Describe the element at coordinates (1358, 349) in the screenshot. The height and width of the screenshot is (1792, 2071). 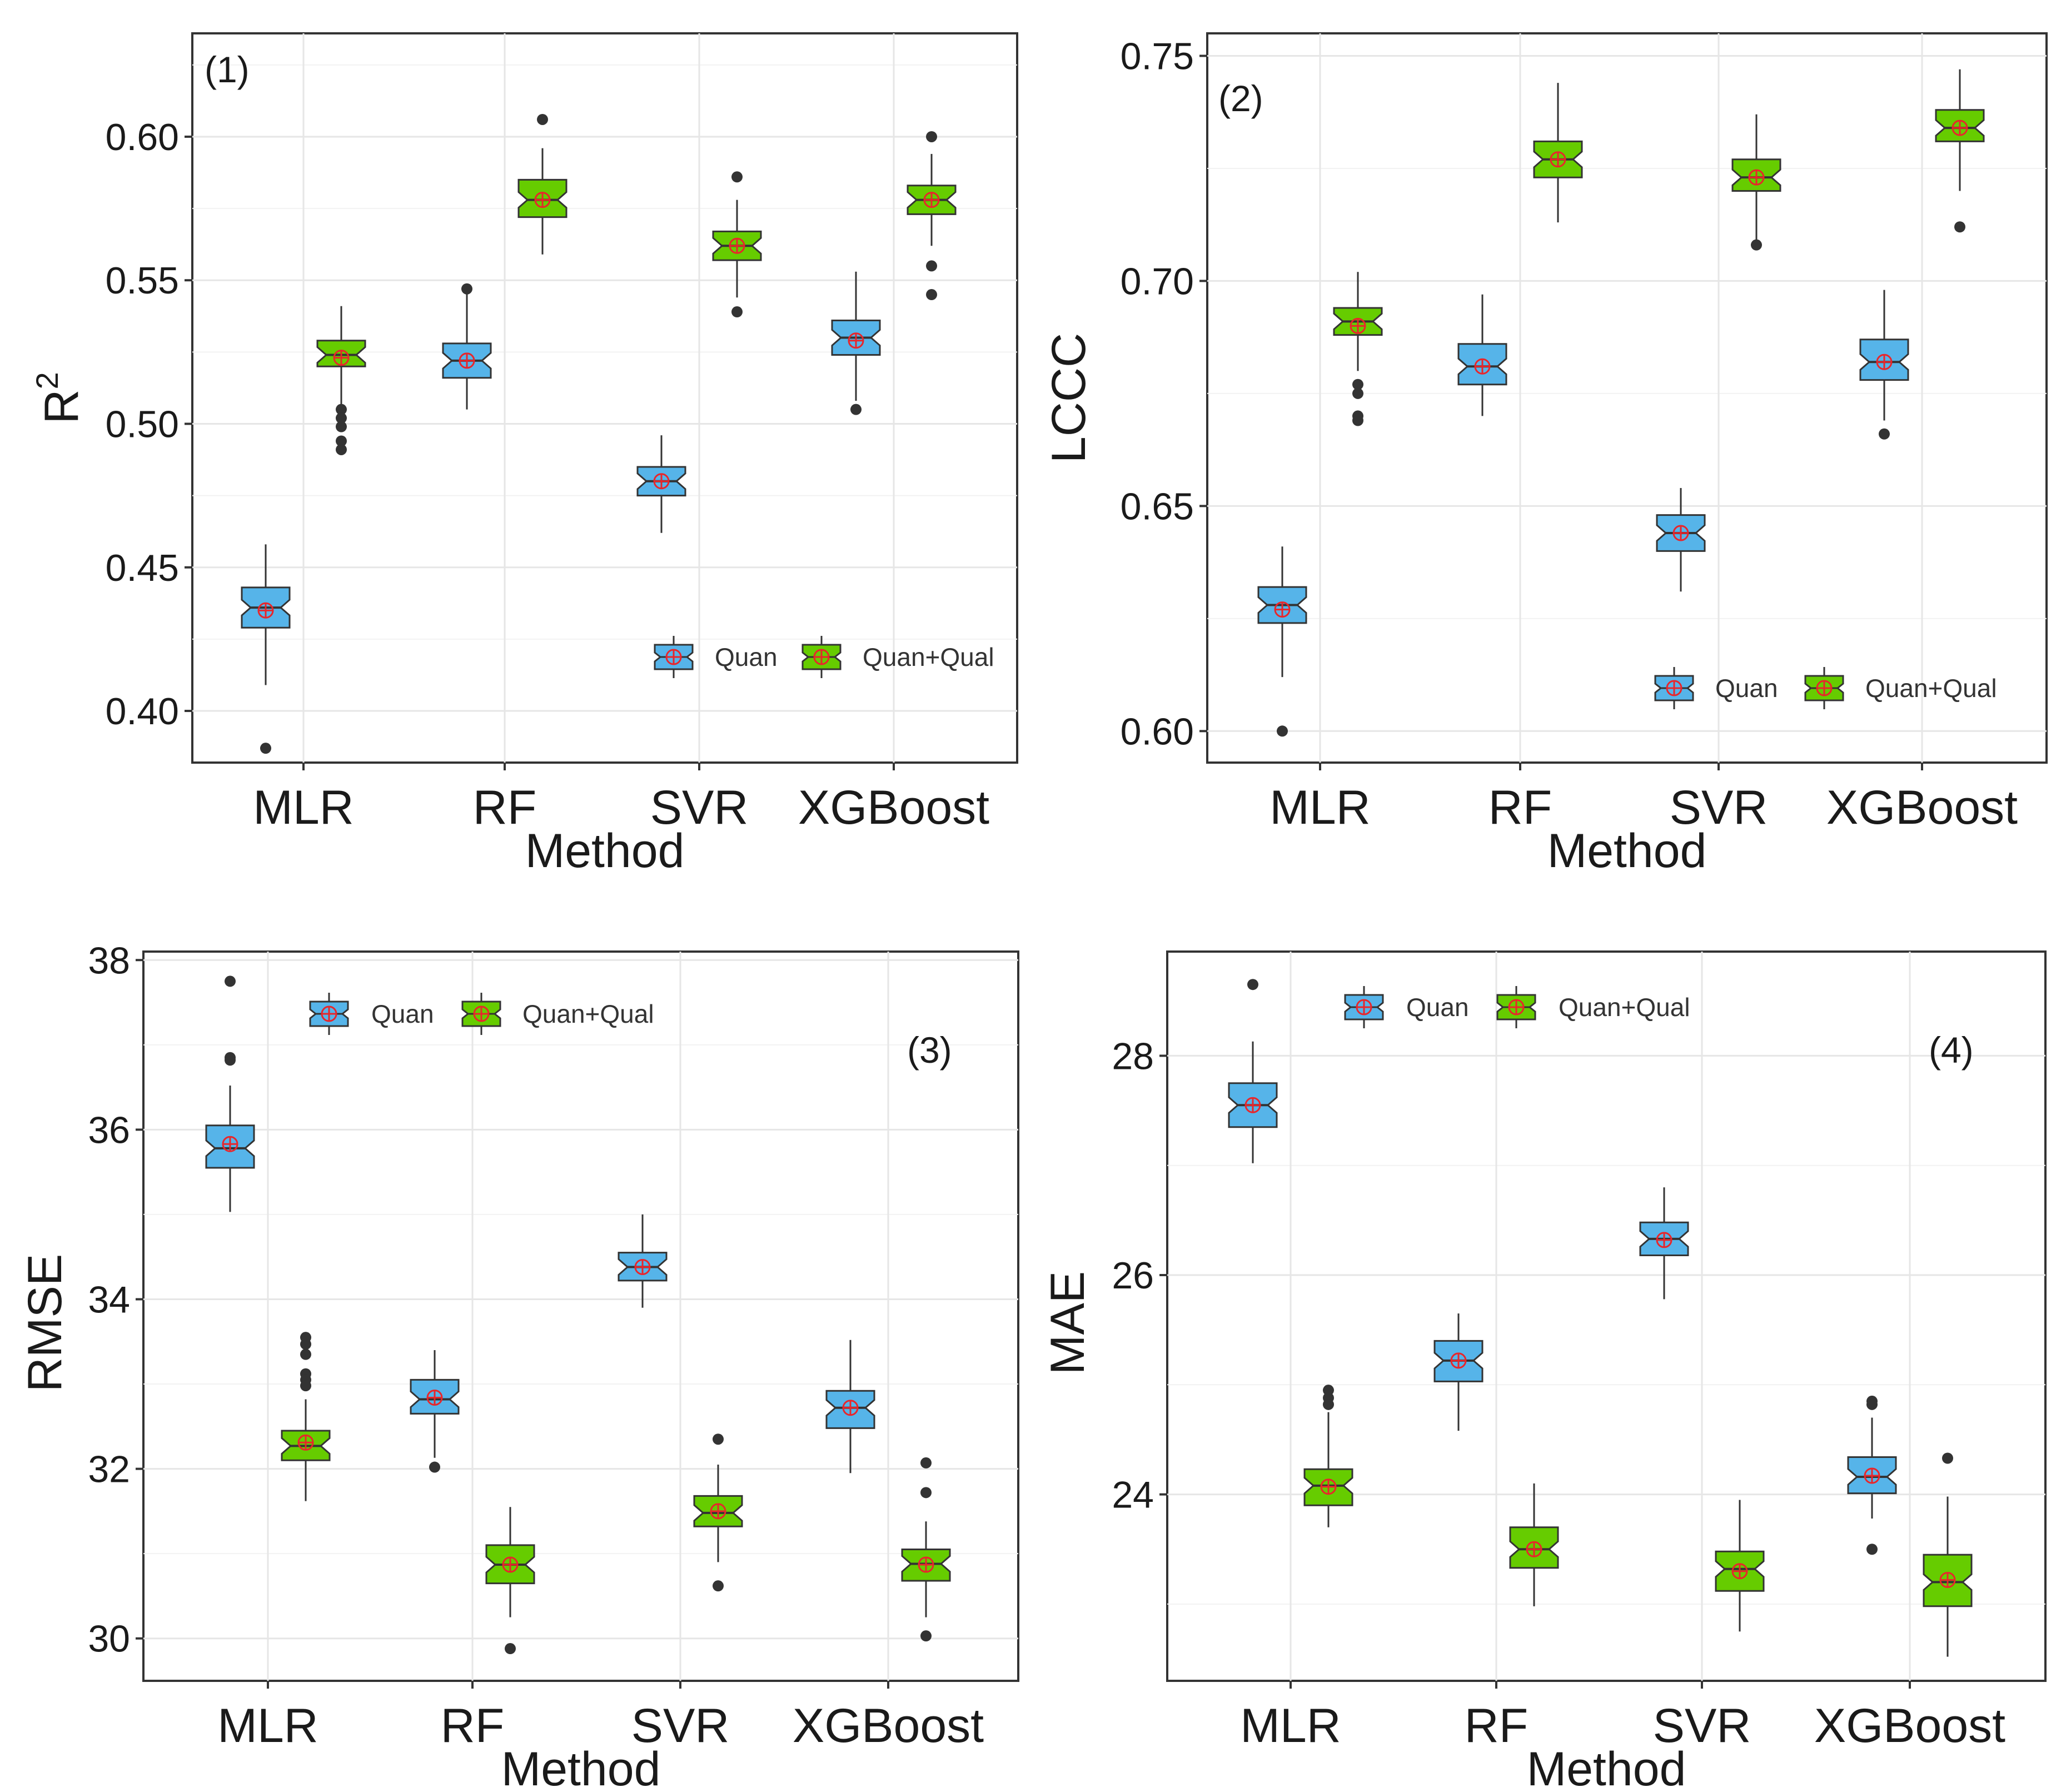
I see `panel-2-quan-qual-mlr-box` at that location.